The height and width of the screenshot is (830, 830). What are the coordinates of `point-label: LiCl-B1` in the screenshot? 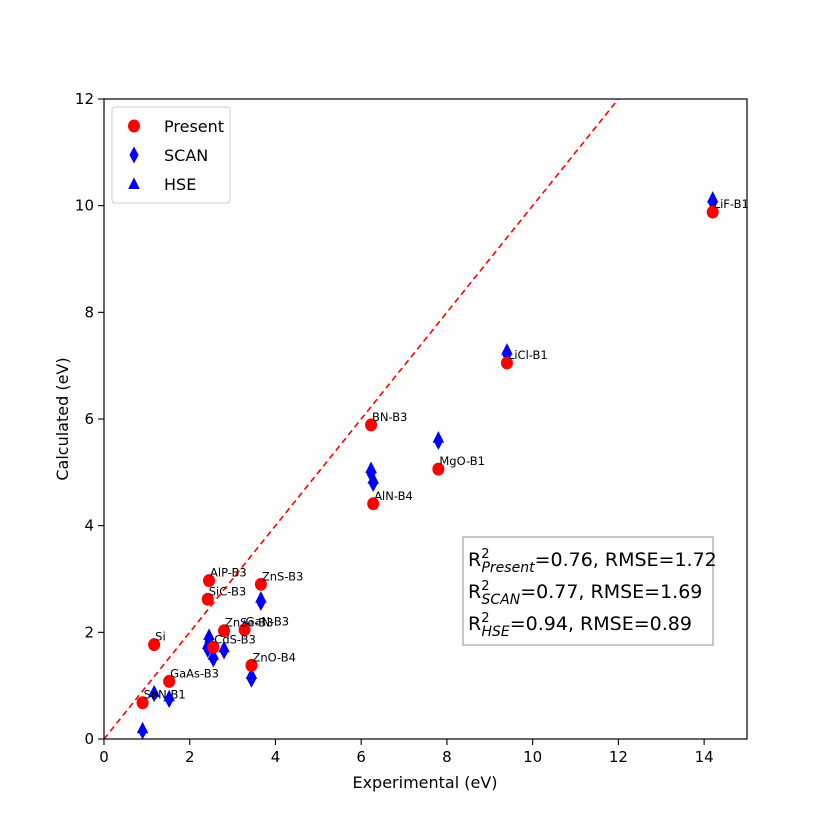 It's located at (528, 355).